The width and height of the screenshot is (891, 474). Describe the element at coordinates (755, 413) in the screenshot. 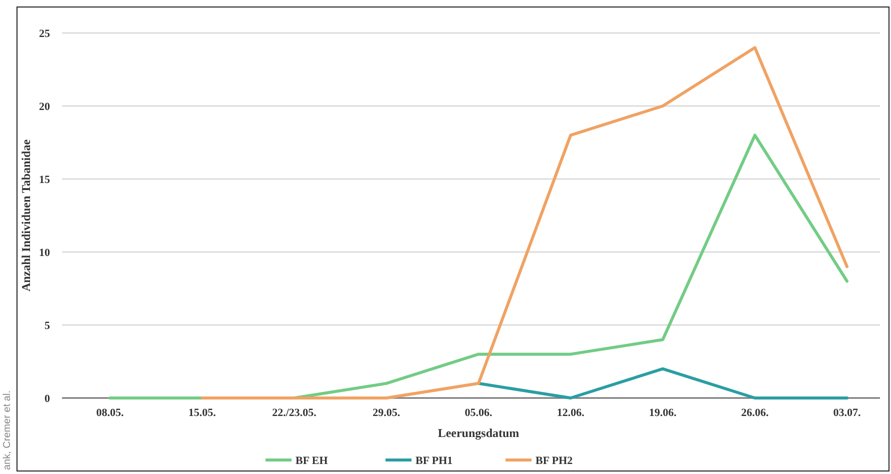

I see `x-tick-label: 26.06.` at that location.